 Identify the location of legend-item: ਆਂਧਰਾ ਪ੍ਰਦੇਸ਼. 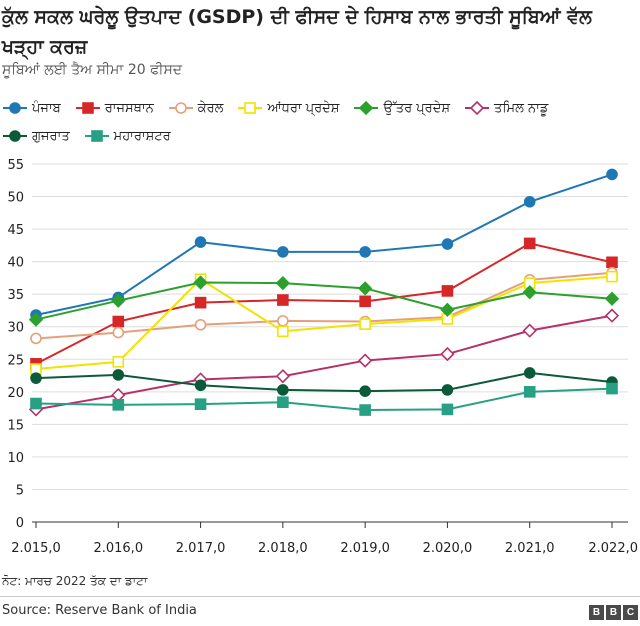
(288, 108).